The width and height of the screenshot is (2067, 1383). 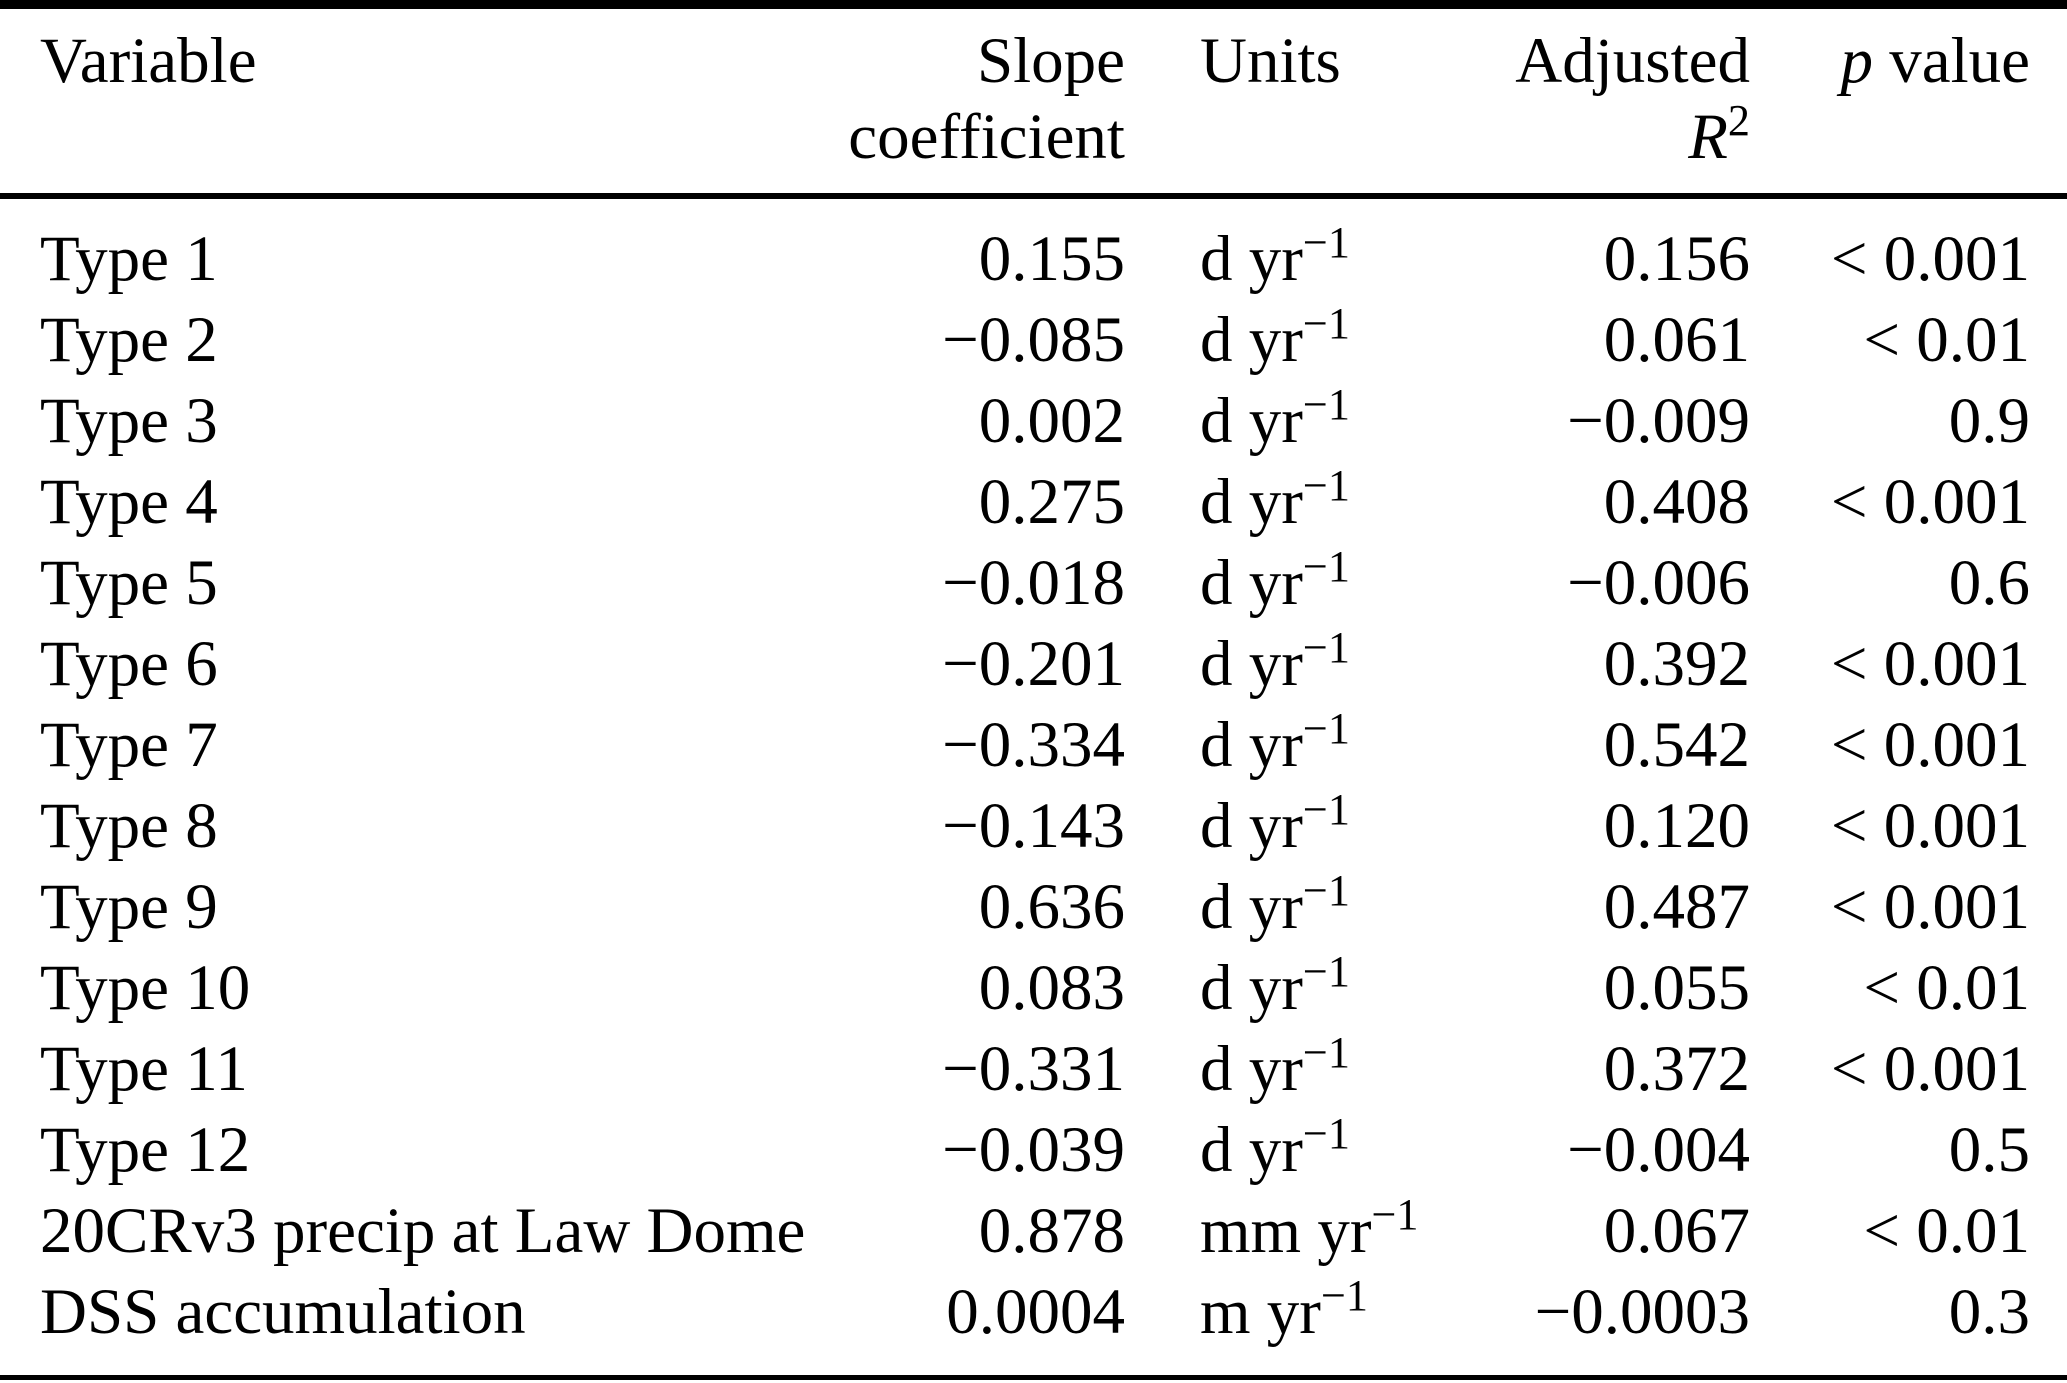 I want to click on header-variable-label: Variable, so click(x=148, y=61).